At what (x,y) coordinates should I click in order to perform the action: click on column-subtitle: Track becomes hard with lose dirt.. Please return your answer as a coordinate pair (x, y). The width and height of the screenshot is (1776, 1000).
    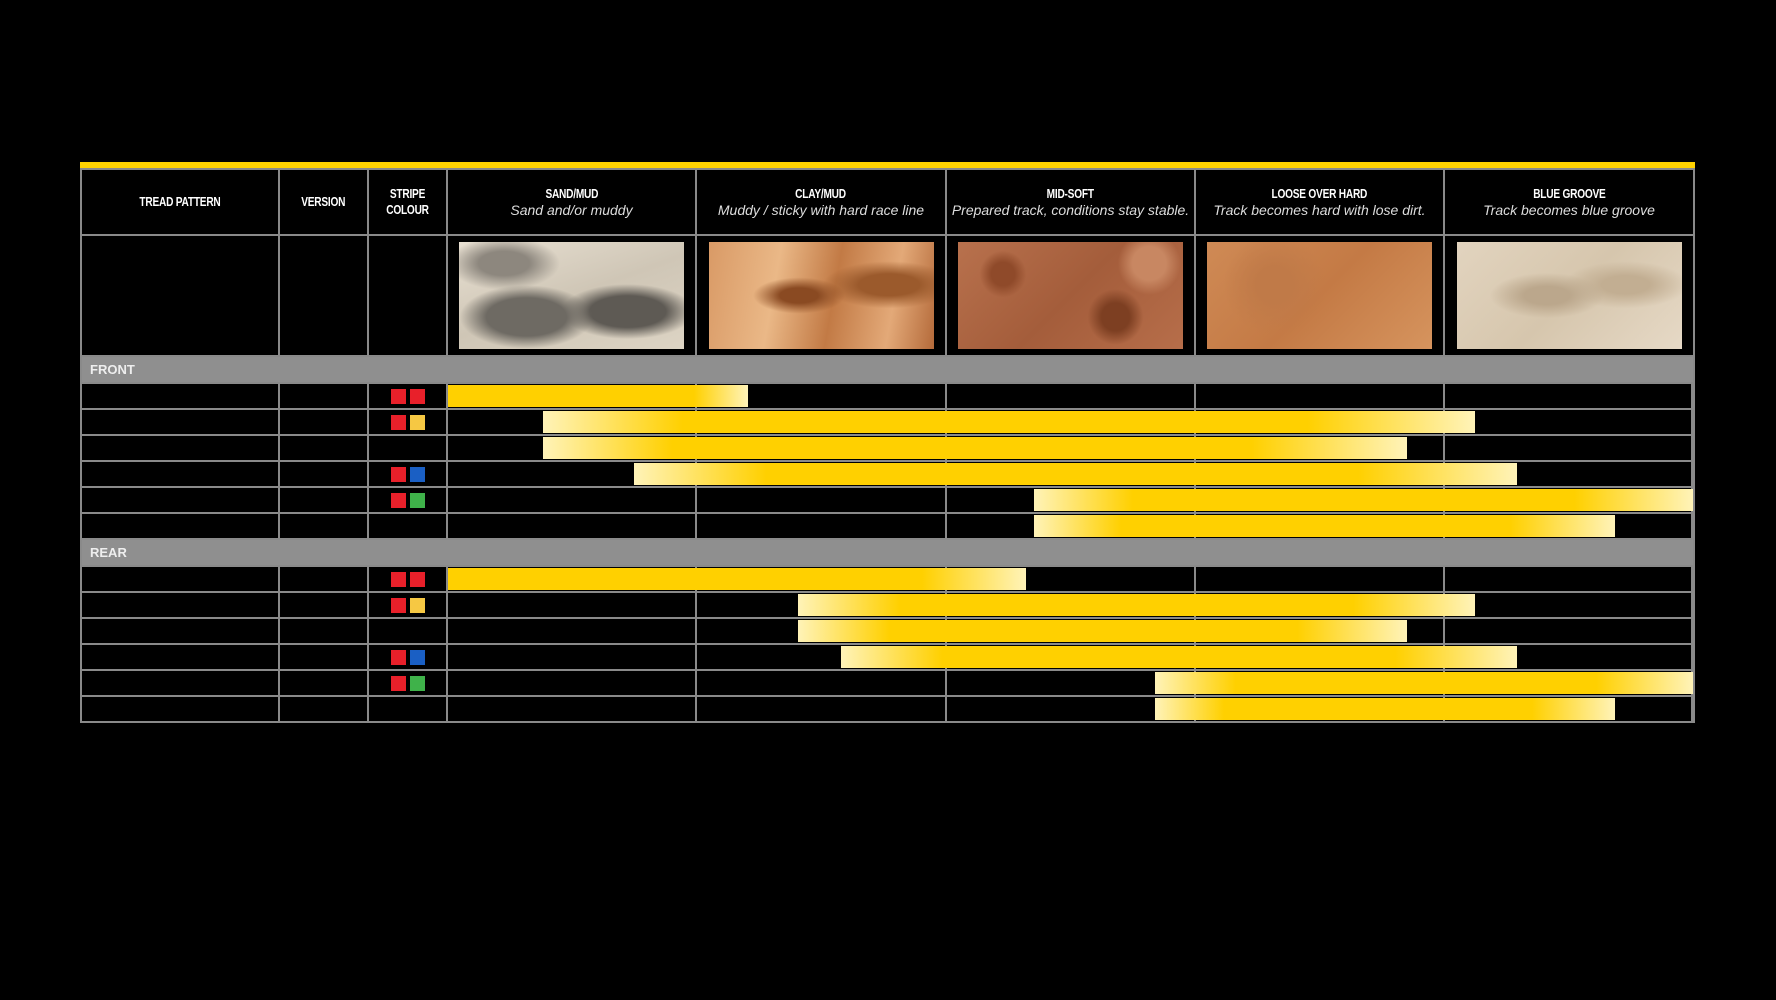
    Looking at the image, I should click on (1319, 209).